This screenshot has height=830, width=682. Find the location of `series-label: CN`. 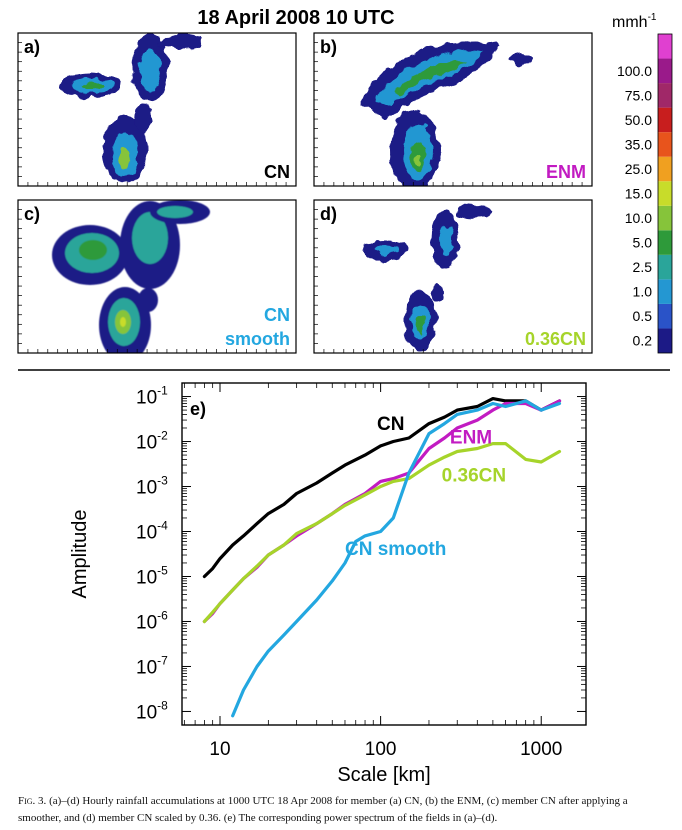

series-label: CN is located at coordinates (390, 424).